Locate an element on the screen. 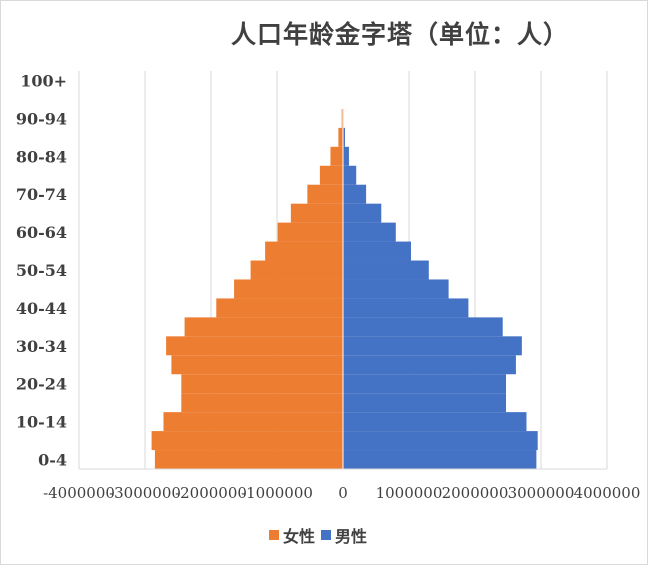 The image size is (648, 566). x-tick-label-4: 0 is located at coordinates (343, 493).